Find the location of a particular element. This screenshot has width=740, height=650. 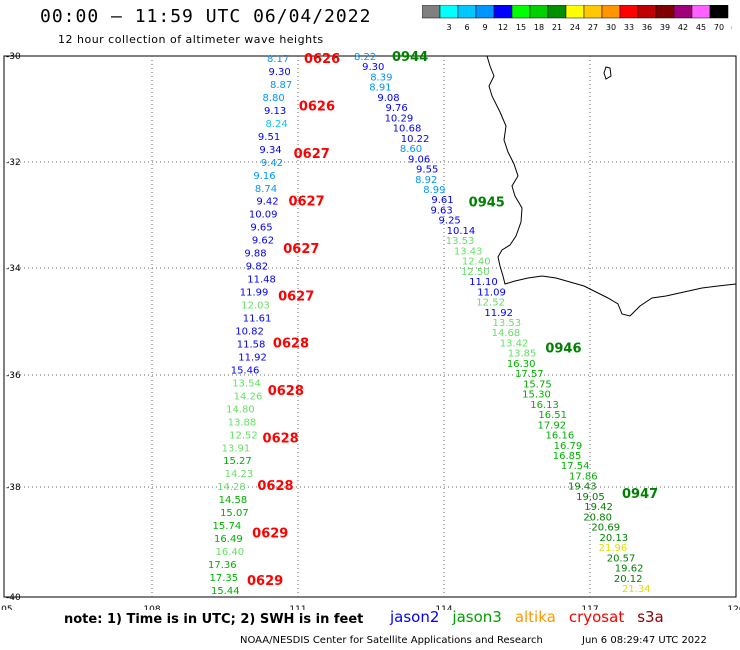

swh-value-label: 11.61 is located at coordinates (257, 319).